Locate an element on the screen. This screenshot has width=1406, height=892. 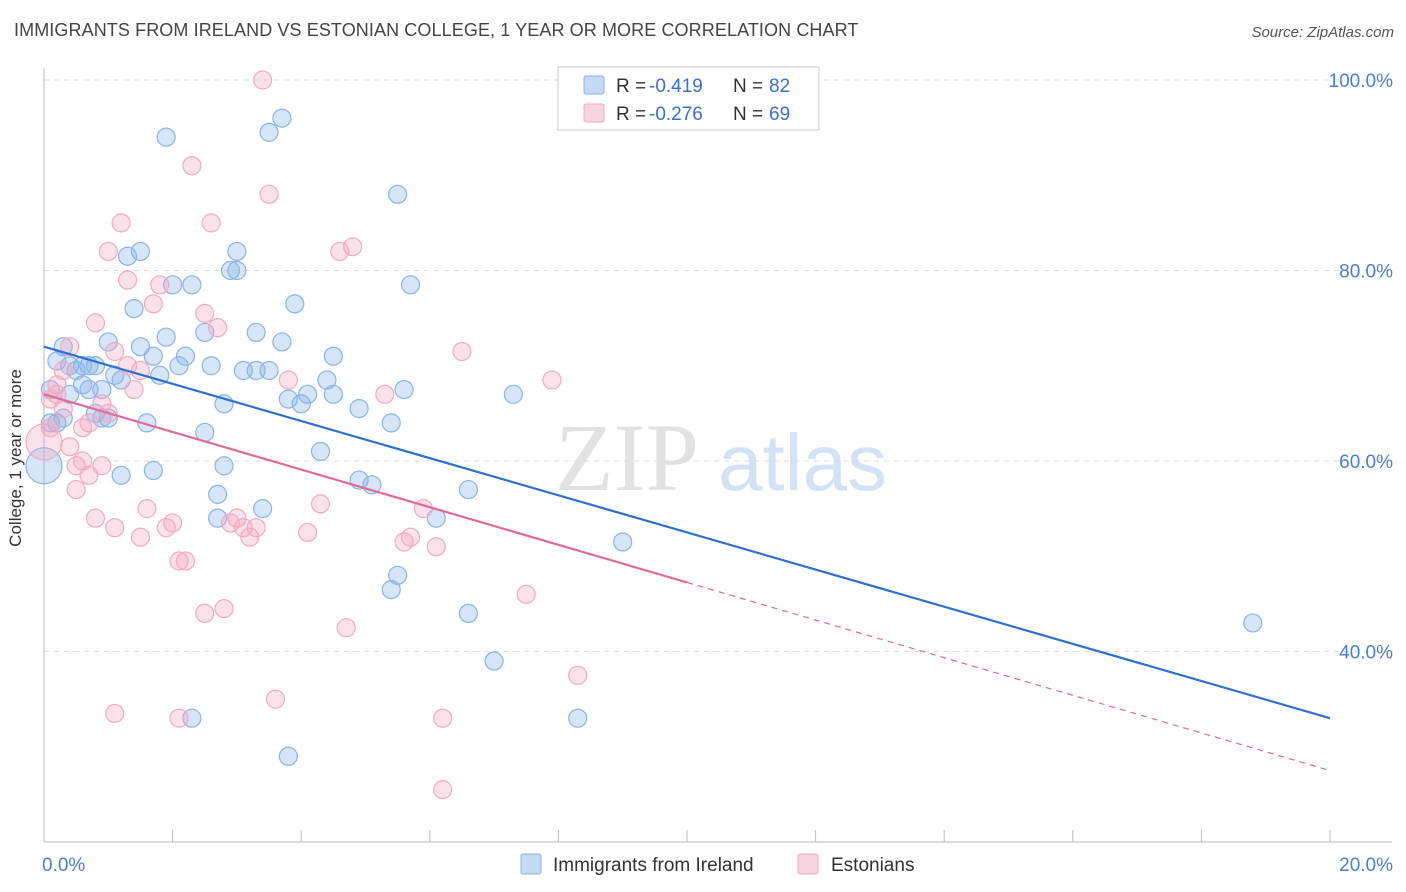
series-legend: Immigrants from Ireland Estonians is located at coordinates (717, 864).